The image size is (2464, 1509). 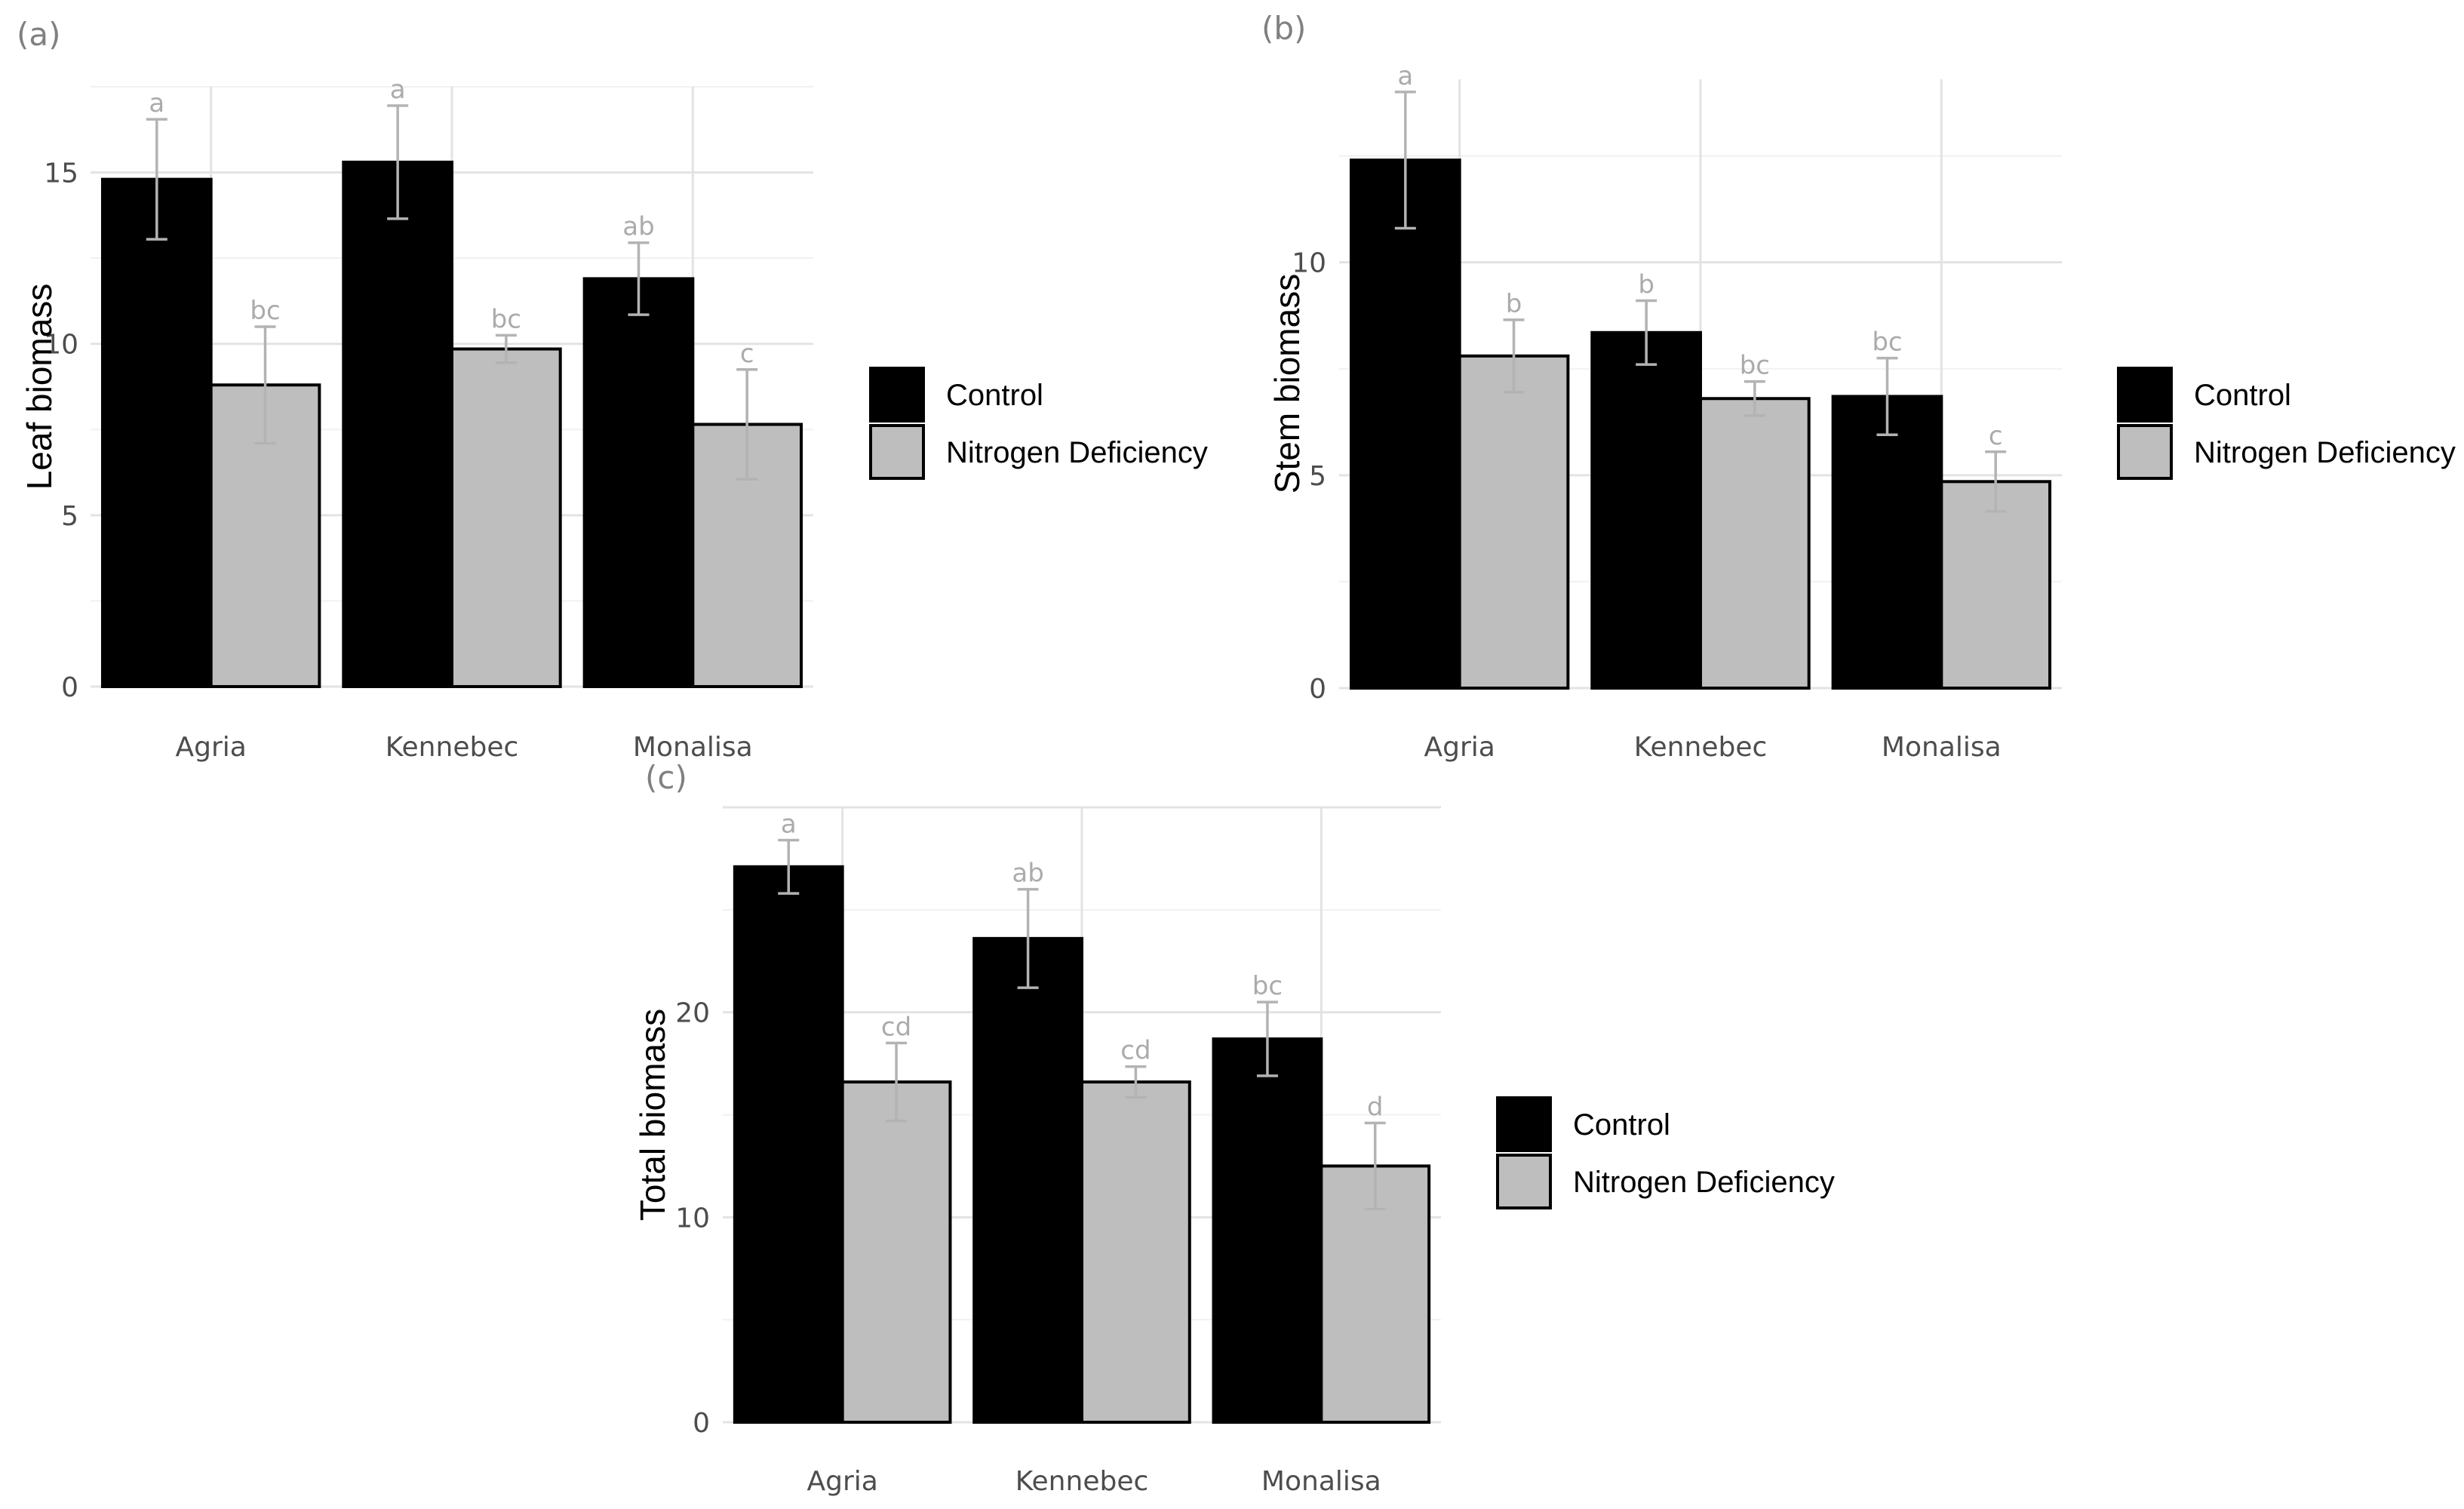 What do you see at coordinates (652, 1115) in the screenshot?
I see `y-axis-title: Total biomass` at bounding box center [652, 1115].